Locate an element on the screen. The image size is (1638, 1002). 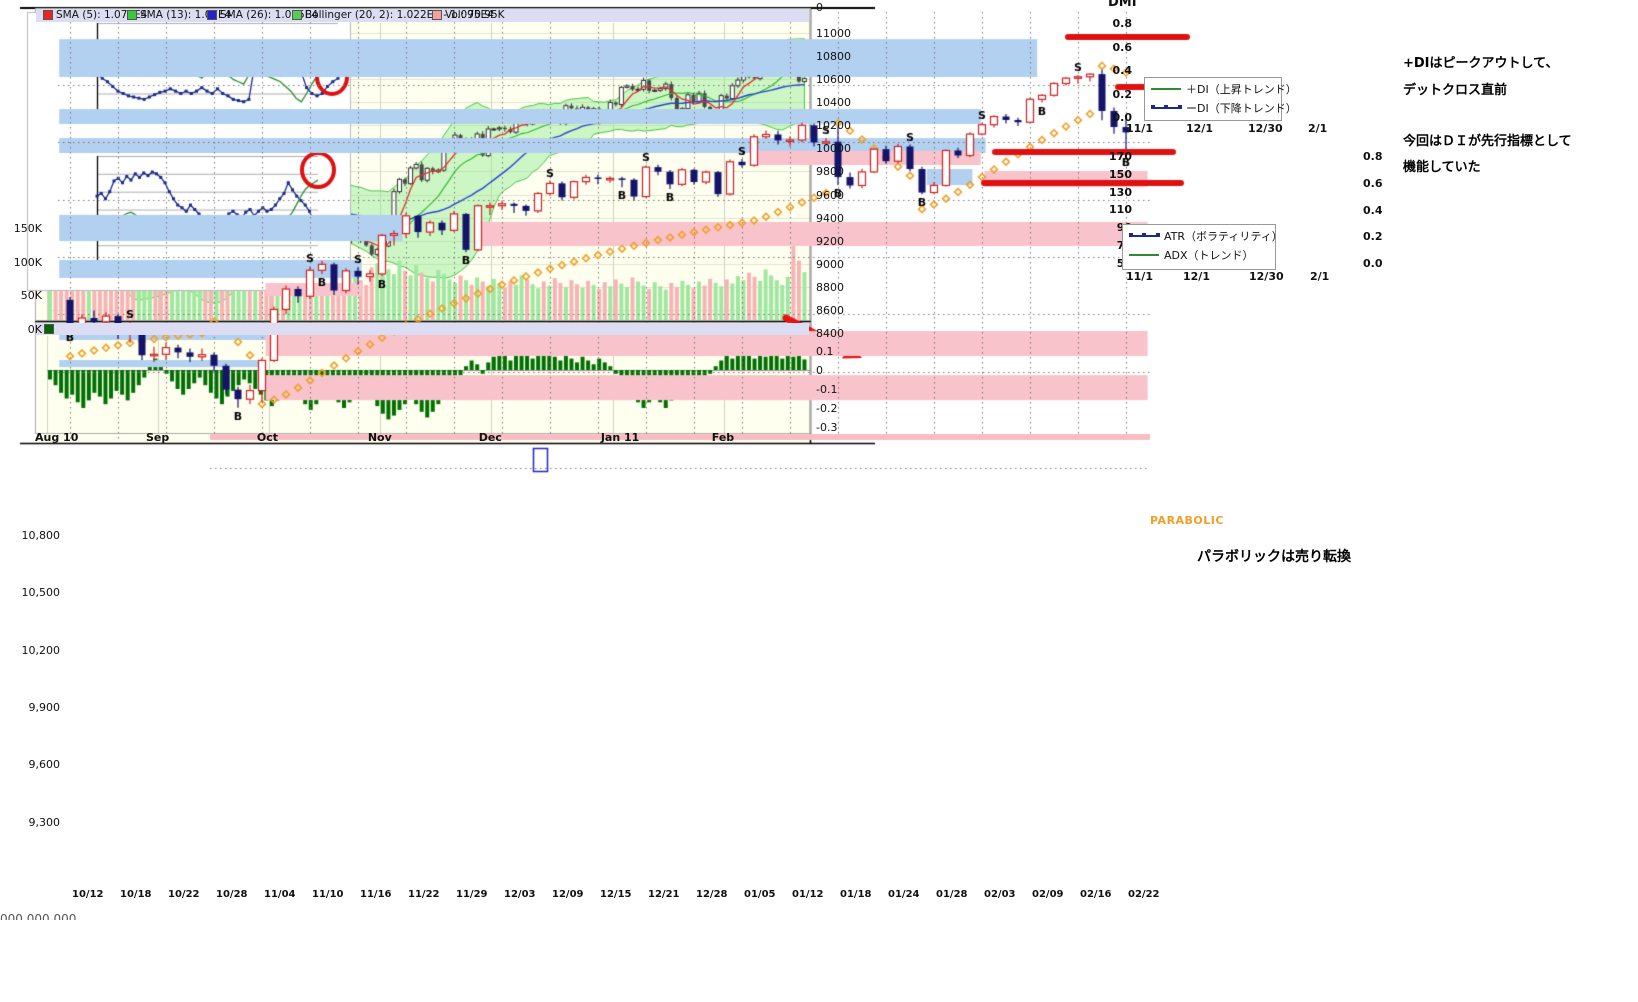
bottom-x-tick: 12/28 is located at coordinates (712, 894).